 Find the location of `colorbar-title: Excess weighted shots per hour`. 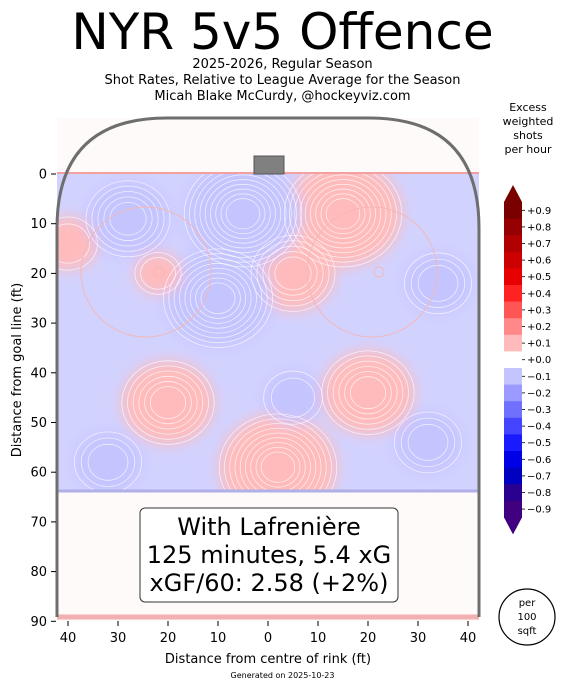

colorbar-title: Excess weighted shots per hour is located at coordinates (527, 129).